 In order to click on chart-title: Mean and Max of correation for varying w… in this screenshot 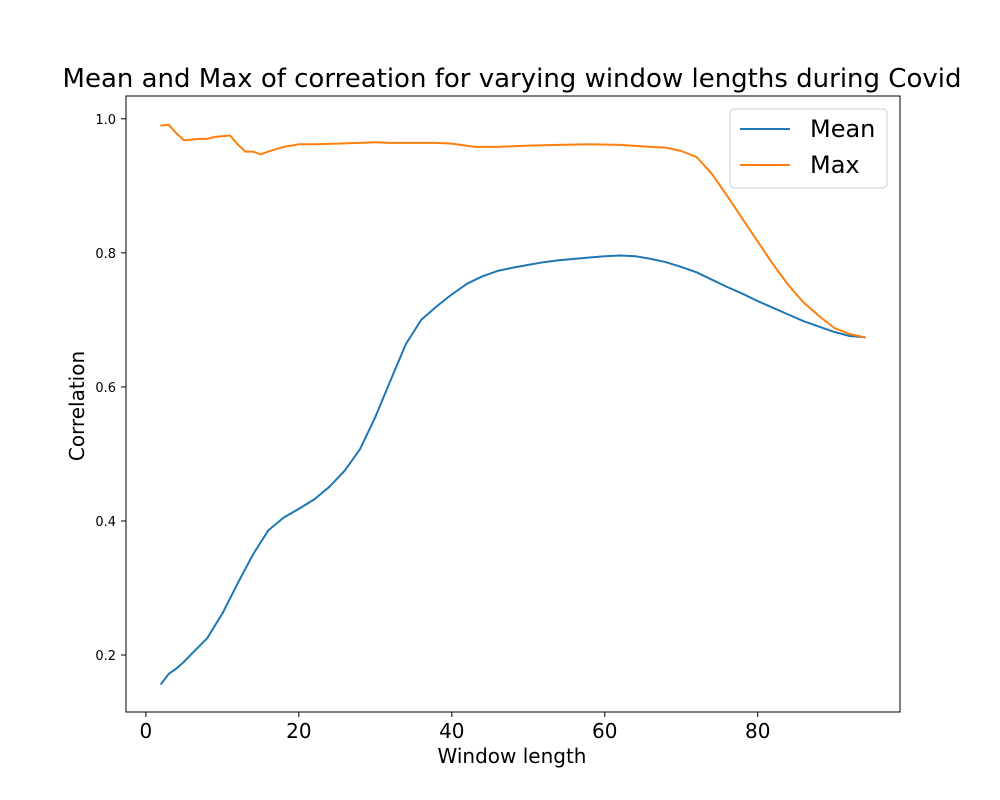, I will do `click(512, 79)`.